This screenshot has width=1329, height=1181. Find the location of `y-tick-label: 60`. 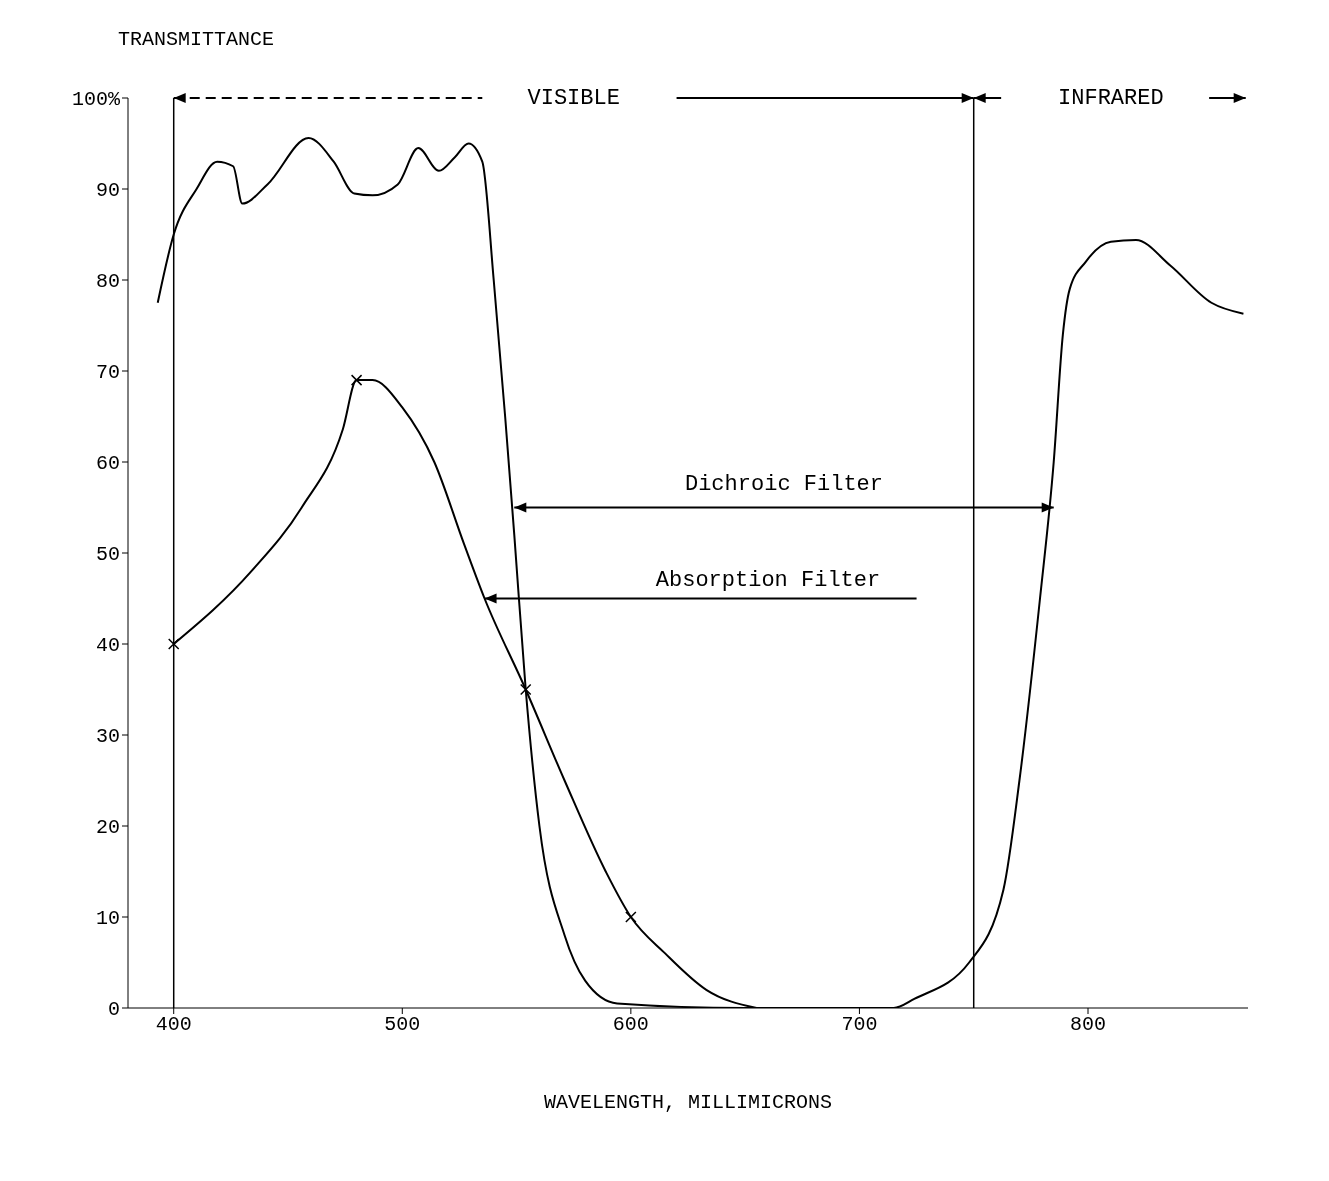

y-tick-label: 60 is located at coordinates (107, 464).